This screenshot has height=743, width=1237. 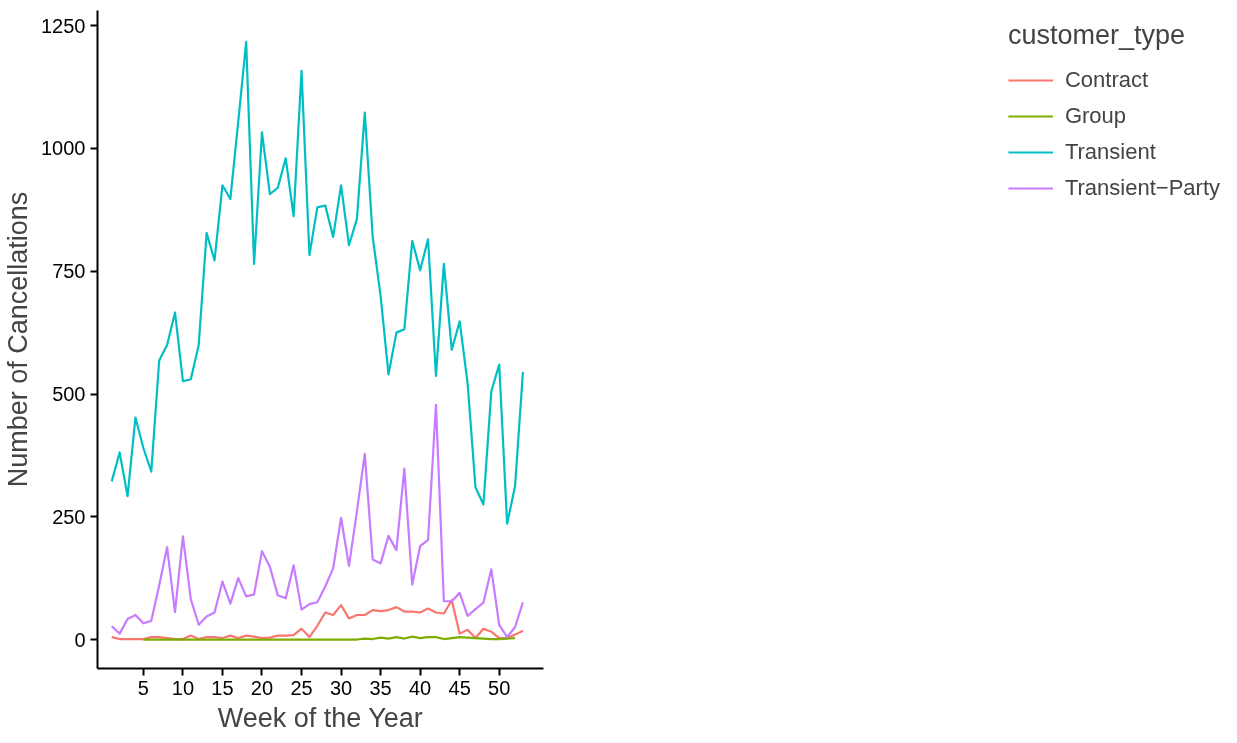 I want to click on legend-label: Contract, so click(x=1106, y=80).